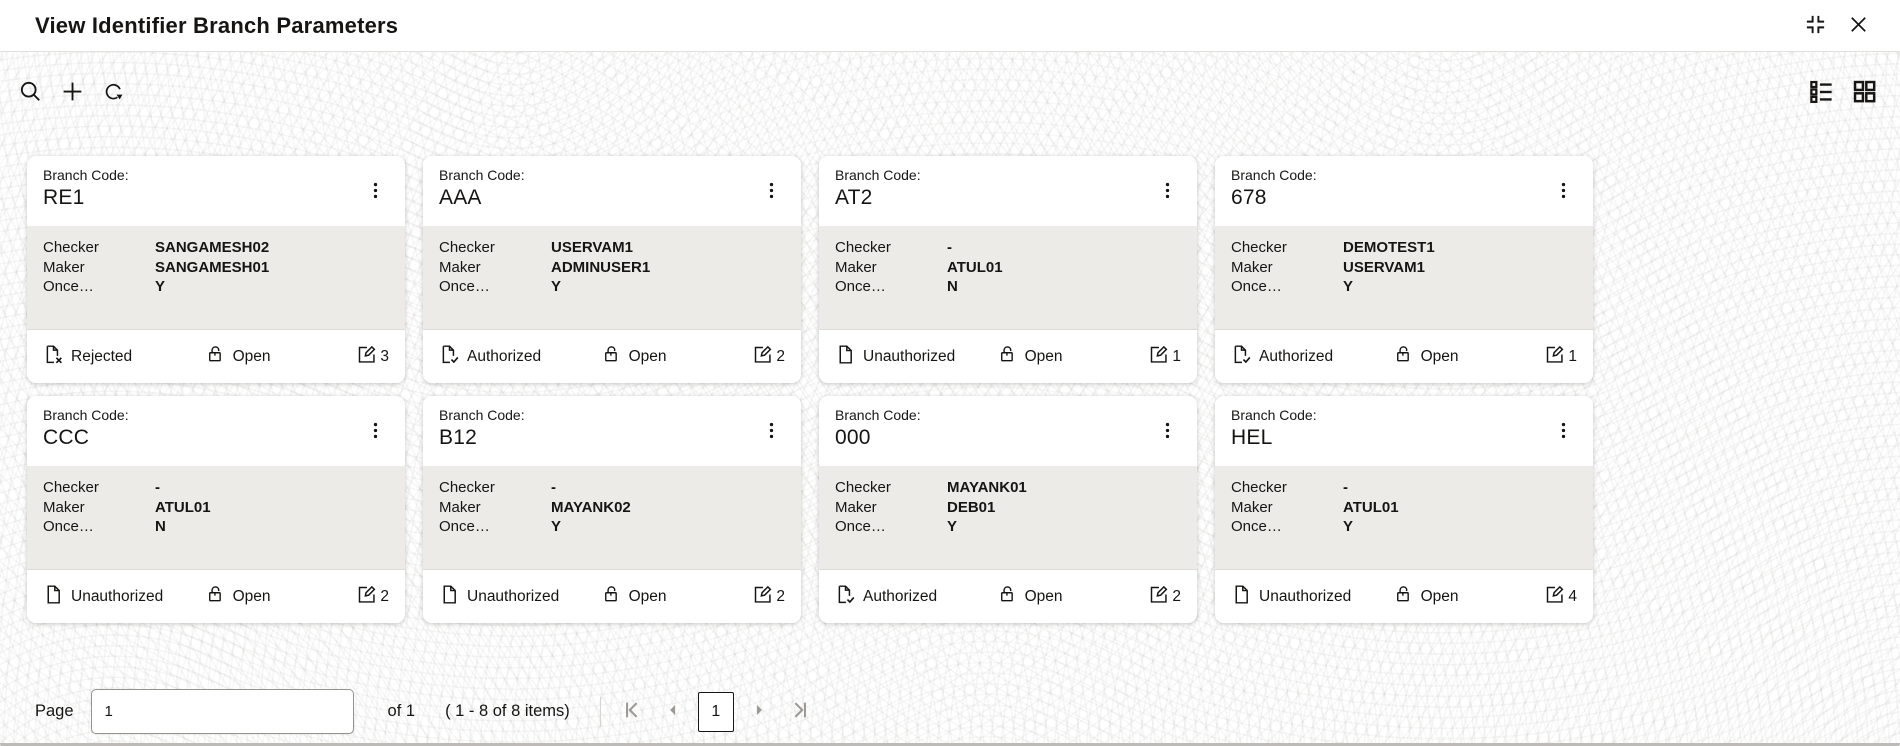 Image resolution: width=1900 pixels, height=746 pixels. What do you see at coordinates (950, 26) in the screenshot?
I see `window-header: View Identifier Branch Parameters` at bounding box center [950, 26].